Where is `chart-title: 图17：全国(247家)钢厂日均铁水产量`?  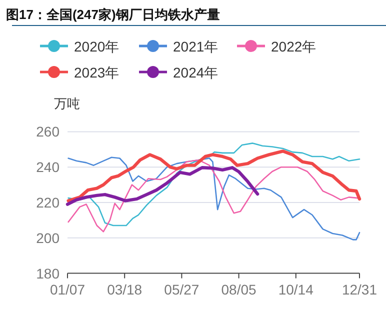 chart-title: 图17：全国(247家)钢厂日均铁水产量 is located at coordinates (113, 14).